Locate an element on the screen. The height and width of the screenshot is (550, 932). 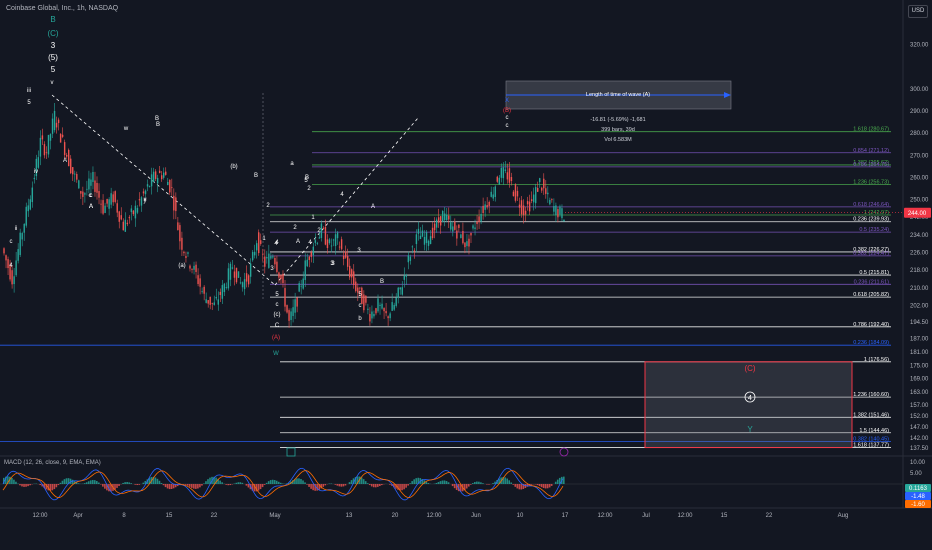
y-tick-label: 157.00 is located at coordinates (919, 406).